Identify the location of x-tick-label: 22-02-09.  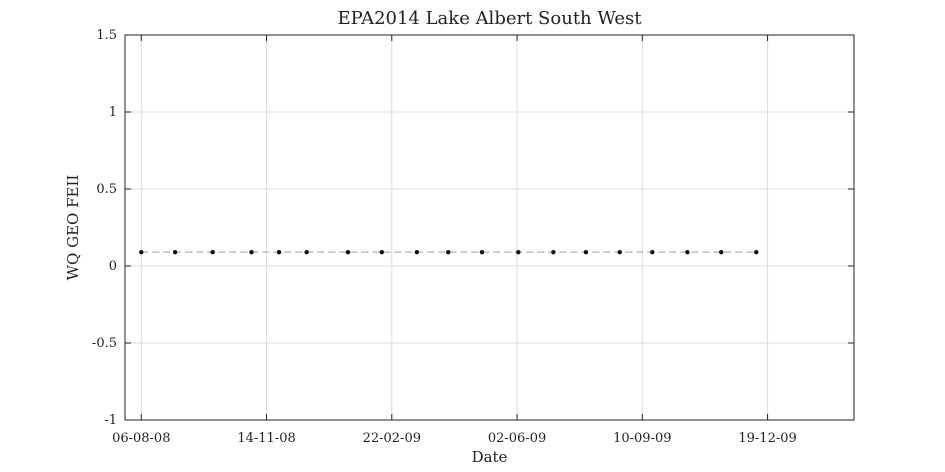
(392, 438).